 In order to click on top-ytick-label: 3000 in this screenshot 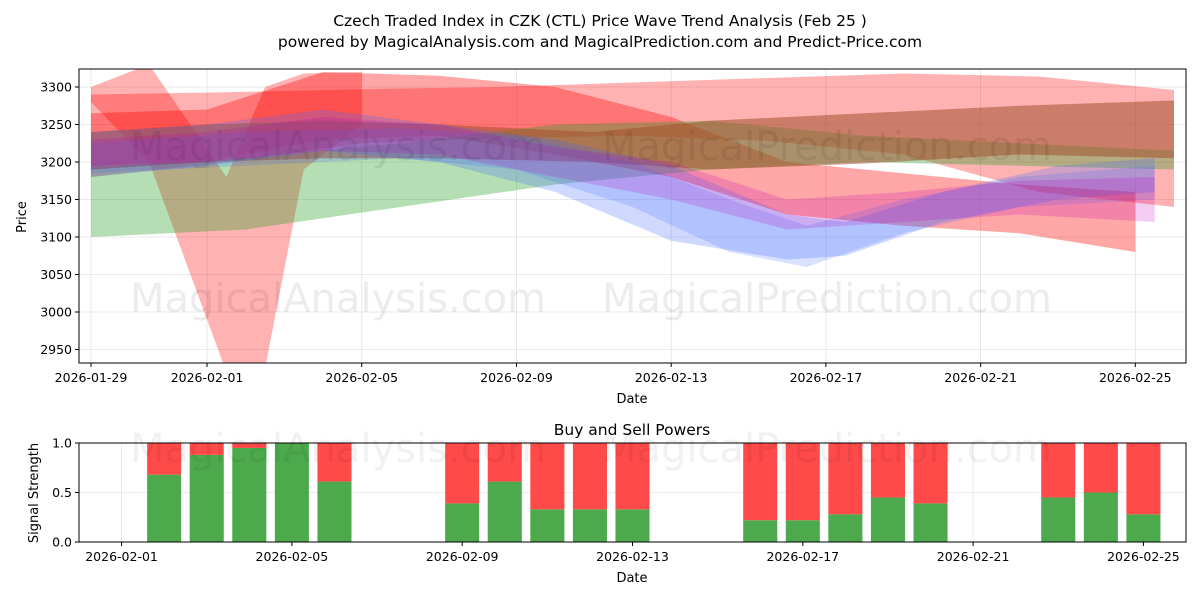, I will do `click(56, 312)`.